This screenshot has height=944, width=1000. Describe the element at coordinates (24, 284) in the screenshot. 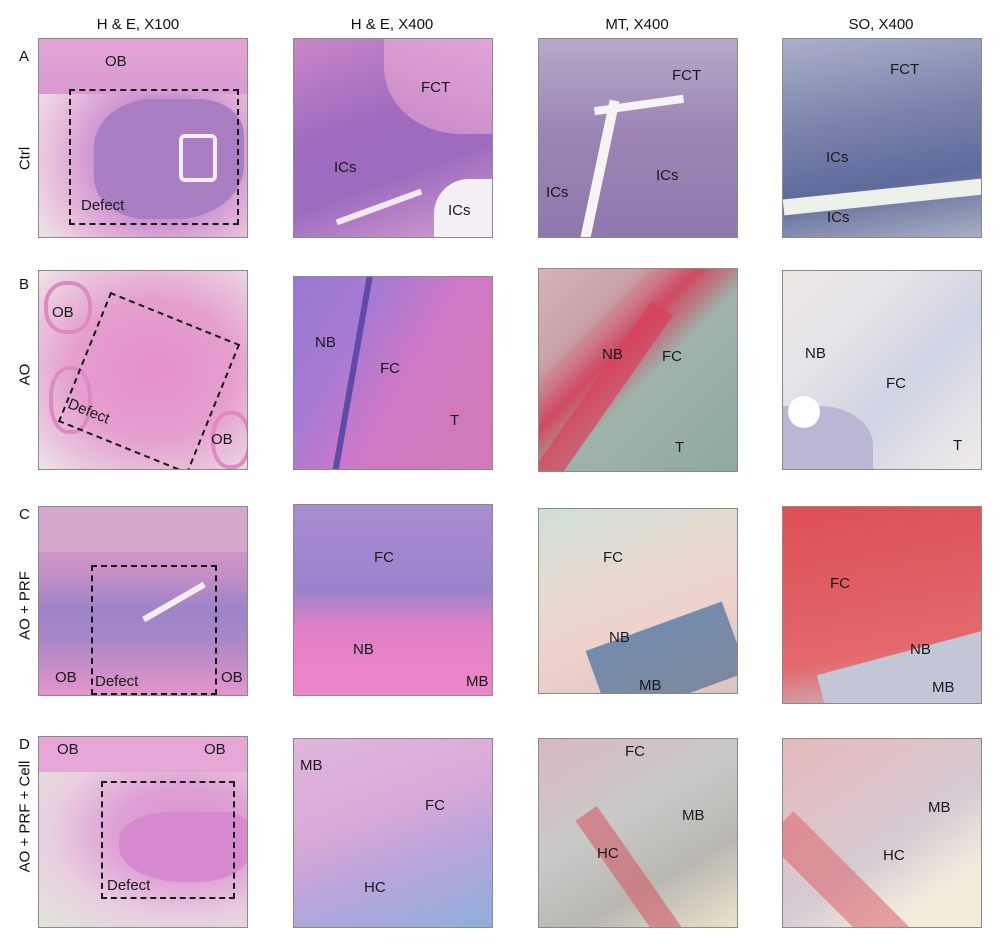

I see `row-letter-b: B` at that location.